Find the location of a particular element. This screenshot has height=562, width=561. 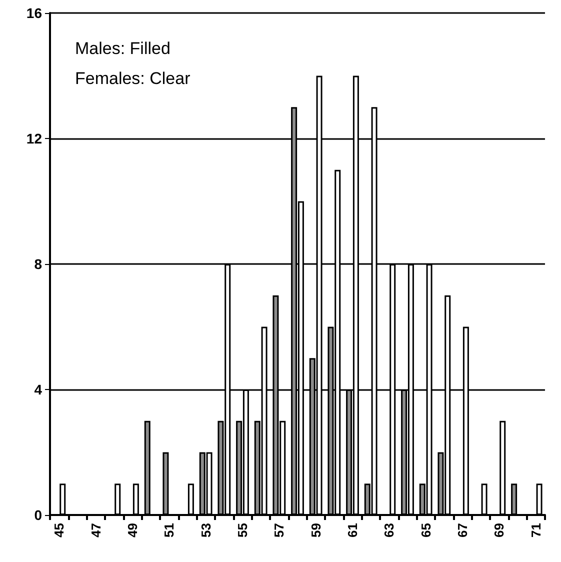

x-tick-label: 71 is located at coordinates (536, 530).